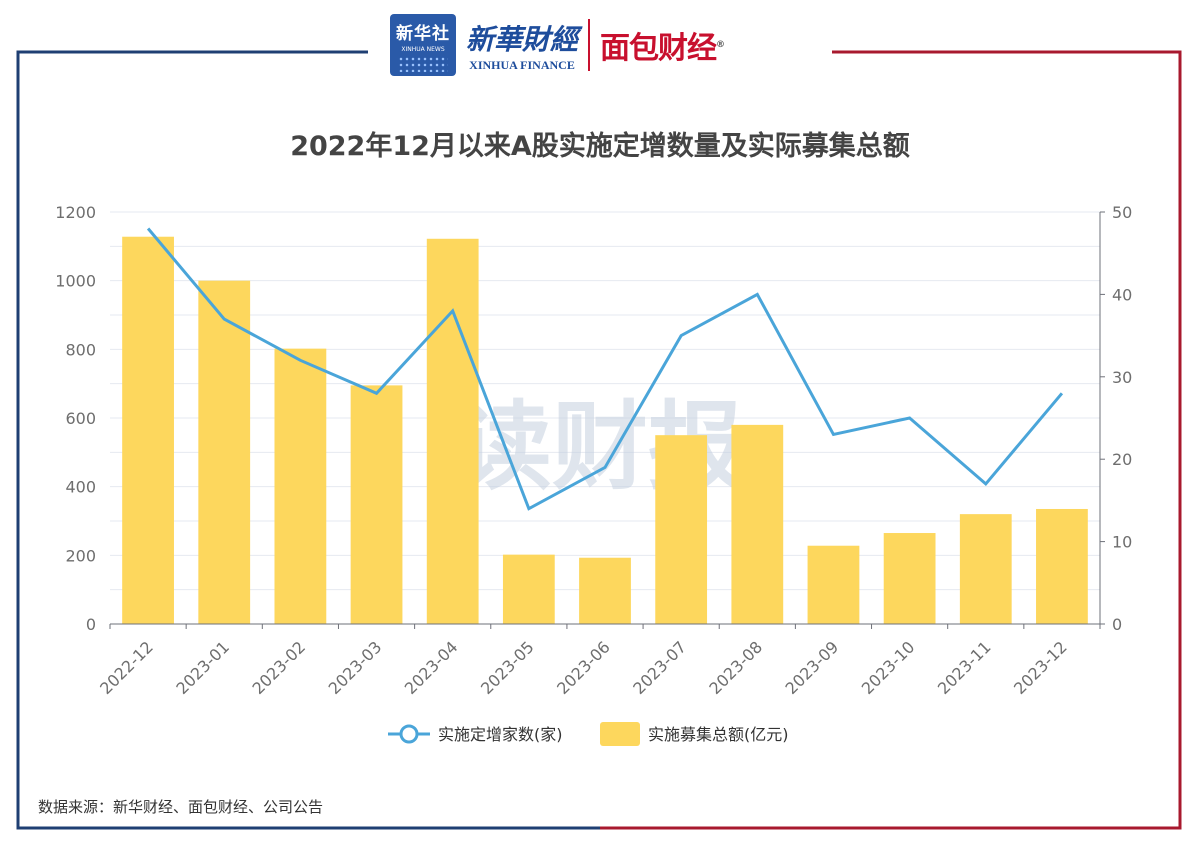 The height and width of the screenshot is (848, 1200). Describe the element at coordinates (718, 734) in the screenshot. I see `legend-label-bar: 实施募集总额(亿元)` at that location.